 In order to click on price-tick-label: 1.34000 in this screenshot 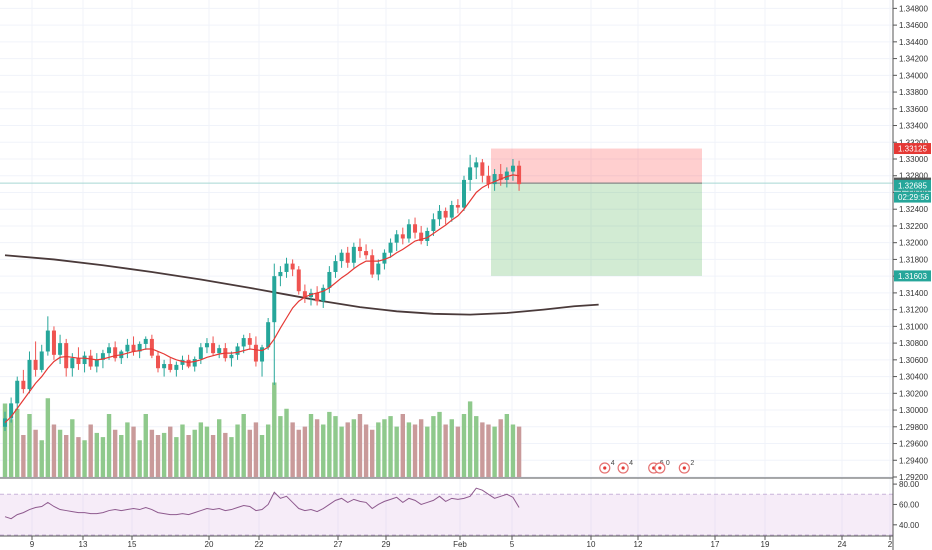, I will do `click(913, 75)`.